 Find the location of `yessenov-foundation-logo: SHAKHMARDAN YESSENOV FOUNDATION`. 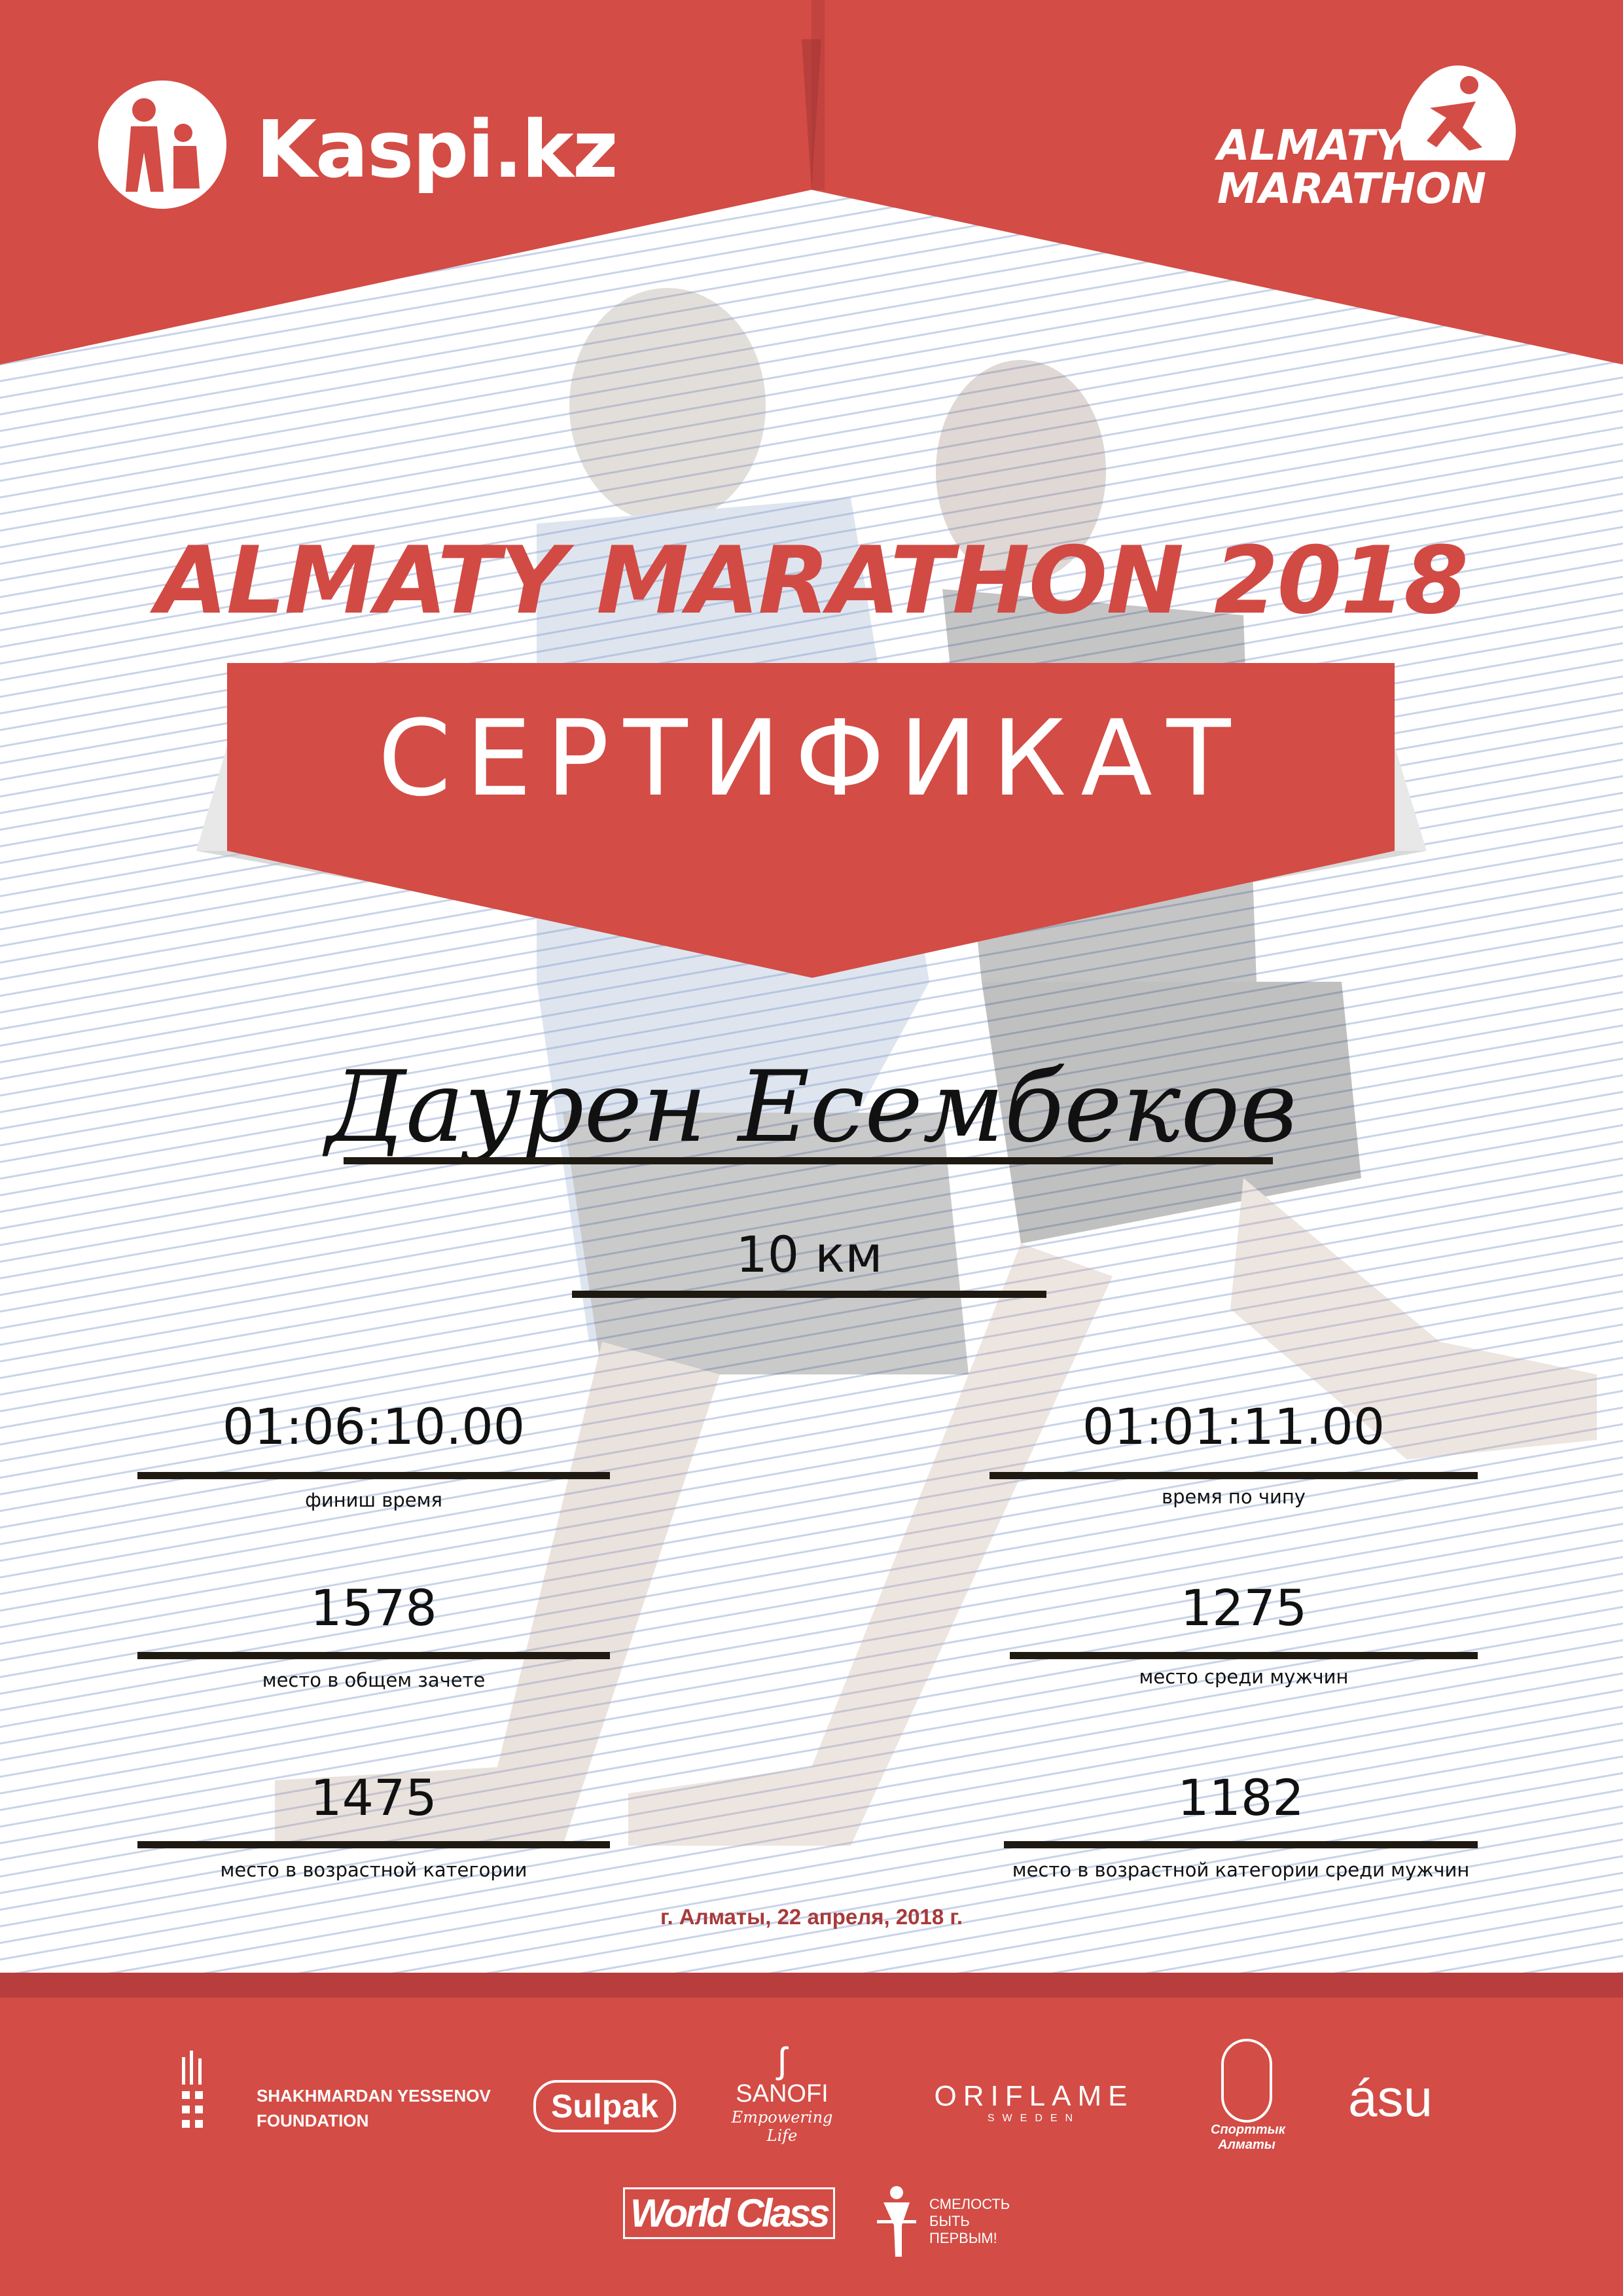

yessenov-foundation-logo: SHAKHMARDAN YESSENOV FOUNDATION is located at coordinates (374, 2108).